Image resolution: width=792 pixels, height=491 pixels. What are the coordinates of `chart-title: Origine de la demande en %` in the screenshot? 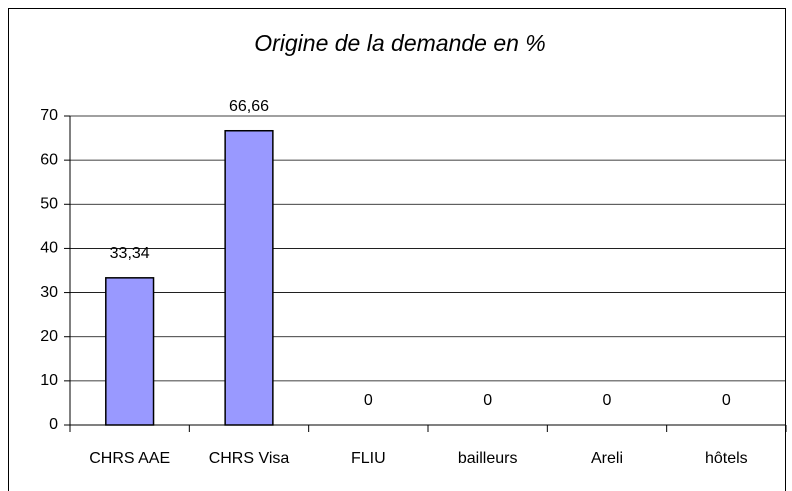 It's located at (400, 43).